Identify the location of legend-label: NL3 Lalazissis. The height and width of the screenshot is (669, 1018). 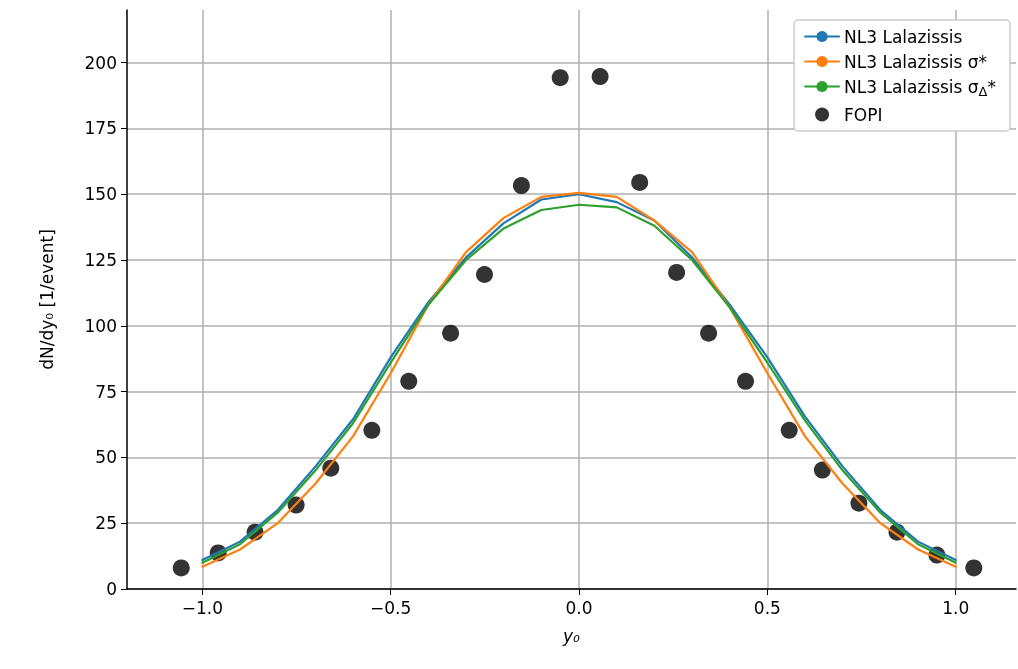
(903, 36).